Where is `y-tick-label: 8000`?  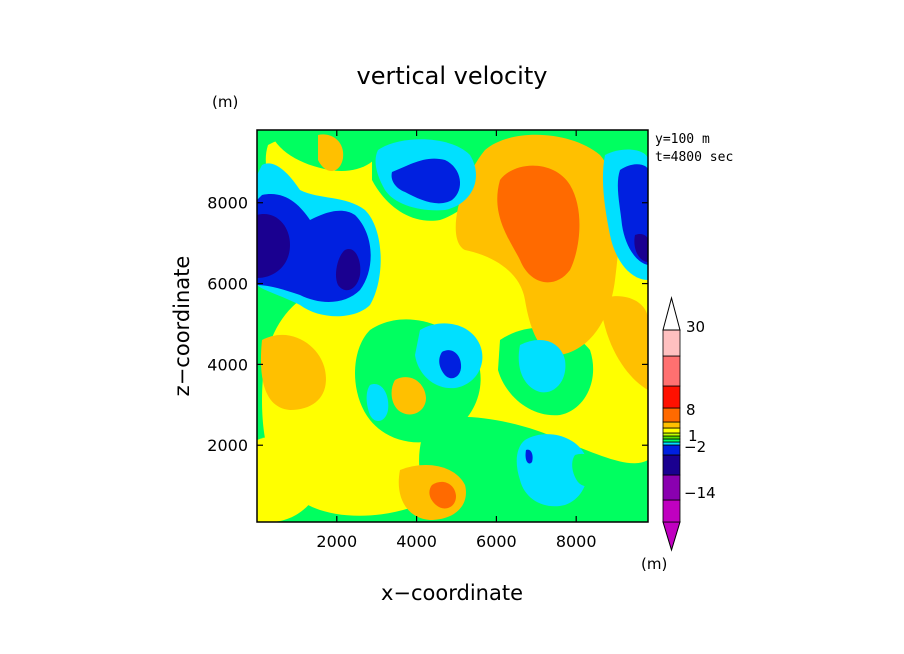 y-tick-label: 8000 is located at coordinates (227, 203).